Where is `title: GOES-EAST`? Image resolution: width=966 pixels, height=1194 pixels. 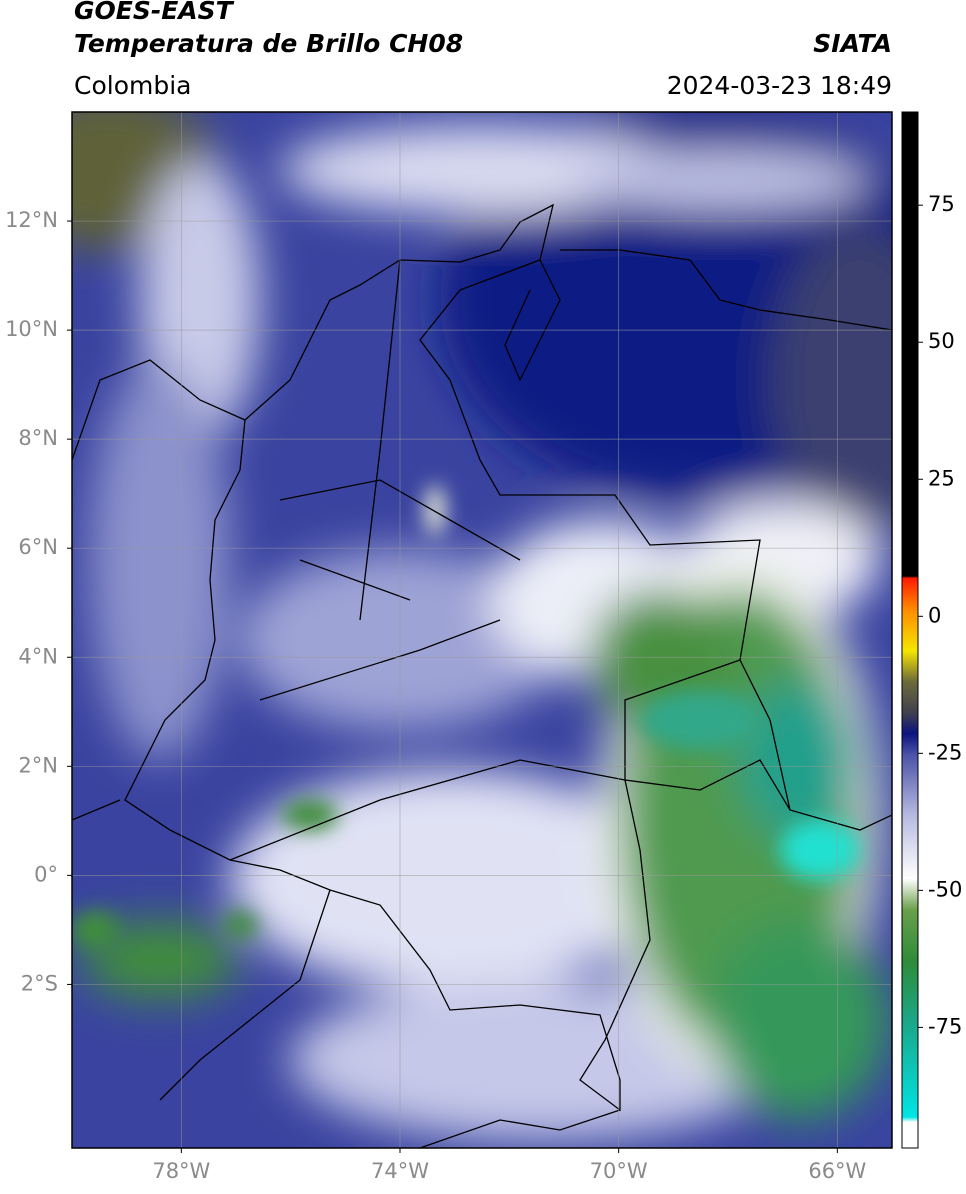
title: GOES-EAST is located at coordinates (154, 12).